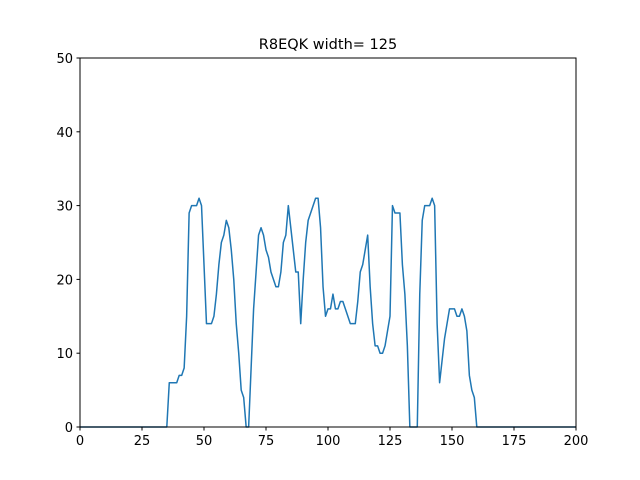 The width and height of the screenshot is (640, 480). What do you see at coordinates (64, 280) in the screenshot?
I see `y-tick-label: 20` at bounding box center [64, 280].